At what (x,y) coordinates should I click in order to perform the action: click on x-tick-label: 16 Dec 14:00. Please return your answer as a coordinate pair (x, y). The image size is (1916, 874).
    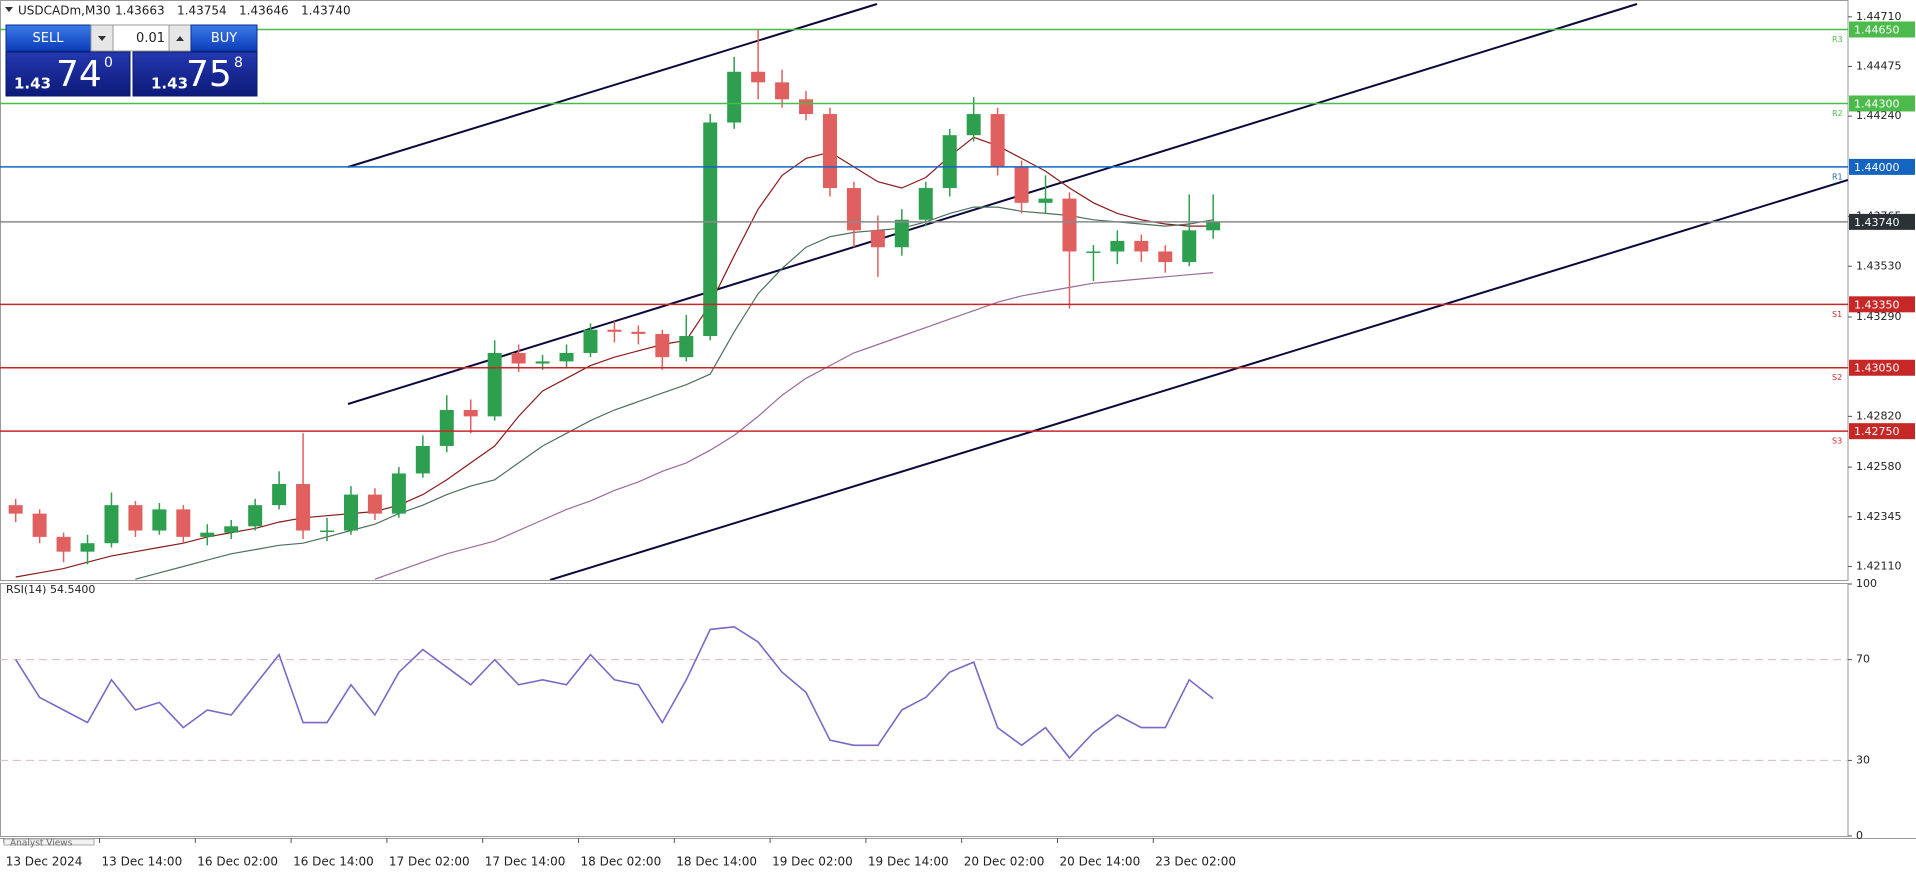
    Looking at the image, I should click on (333, 862).